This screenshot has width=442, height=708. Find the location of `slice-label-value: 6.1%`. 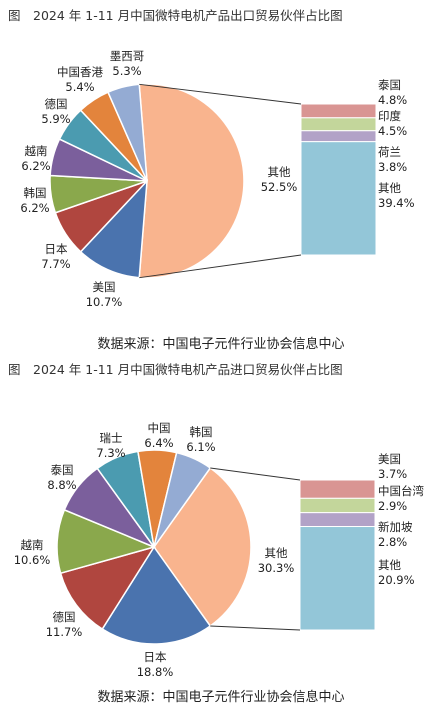

slice-label-value: 6.1% is located at coordinates (200, 447).